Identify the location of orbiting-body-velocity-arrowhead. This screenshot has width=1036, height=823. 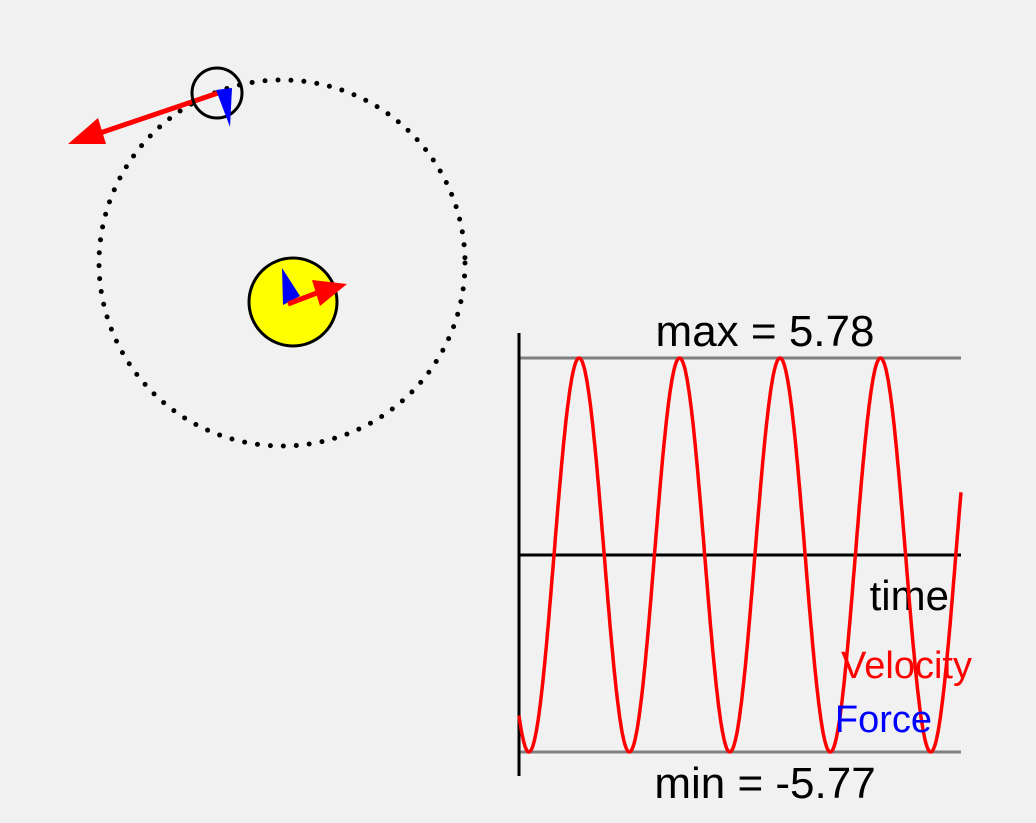
(87, 131).